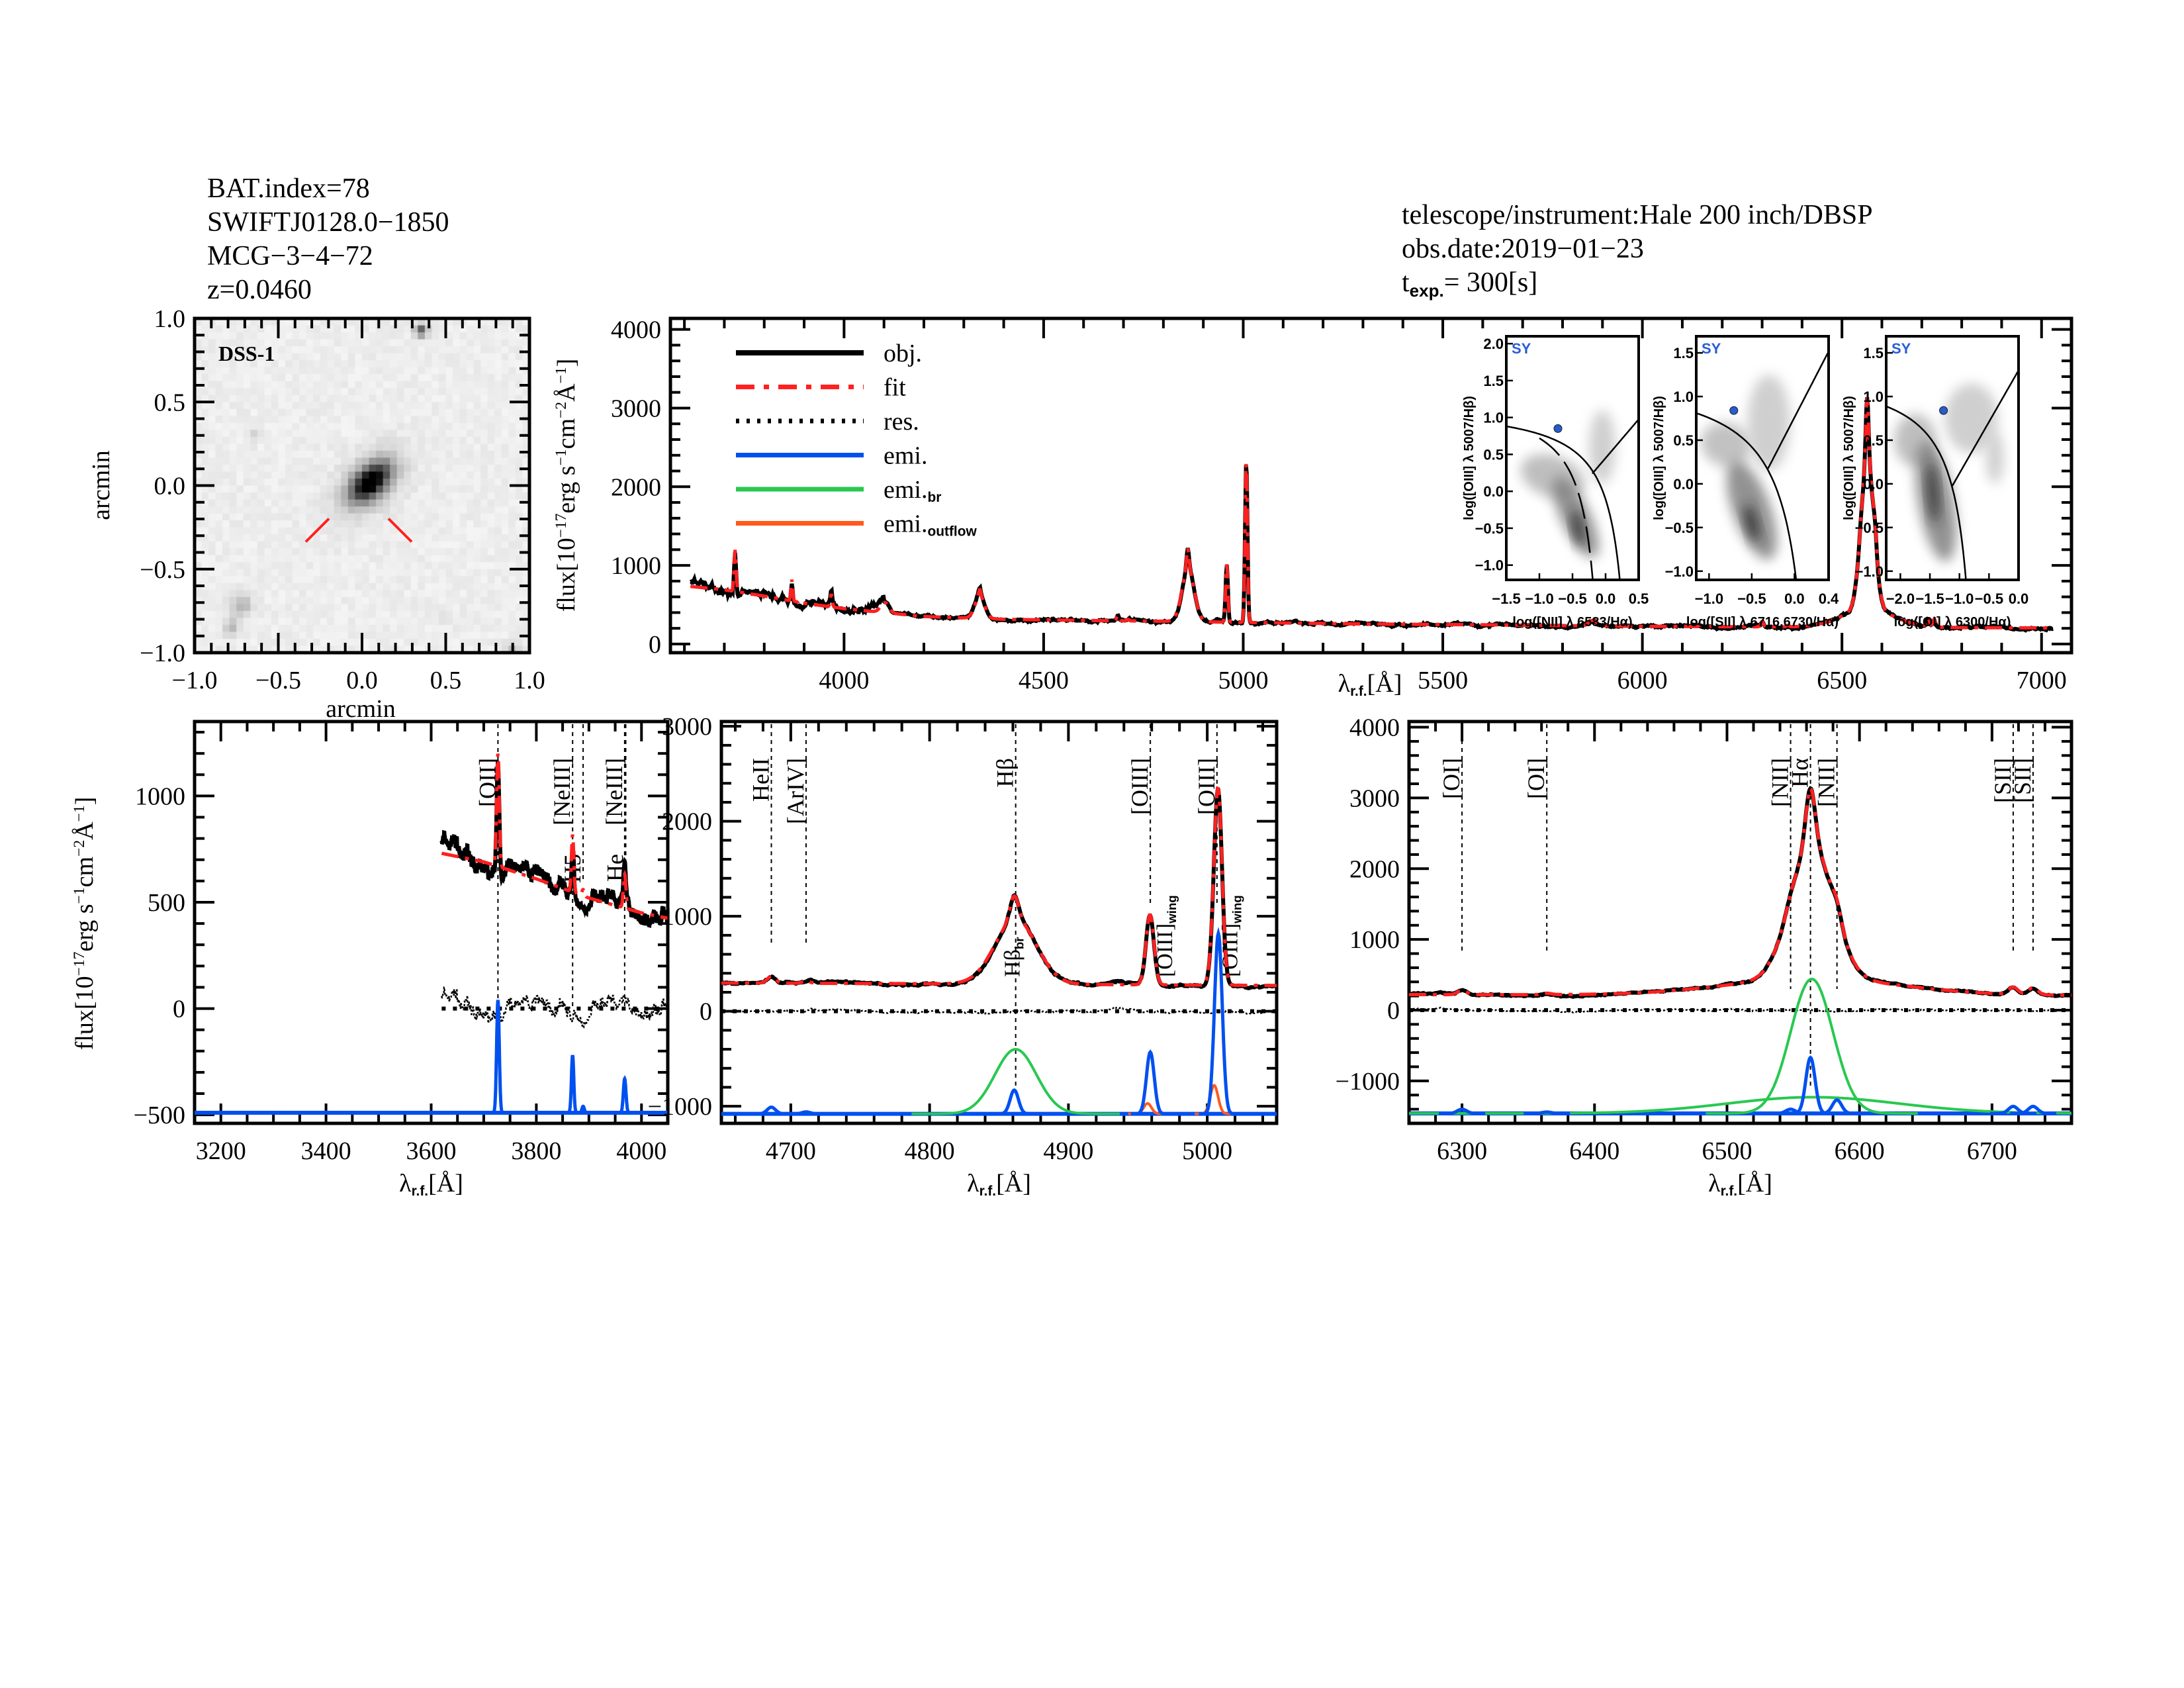 The image size is (2184, 1688). Describe the element at coordinates (1523, 249) in the screenshot. I see `obs-date: obs.date:2019−01−23` at that location.